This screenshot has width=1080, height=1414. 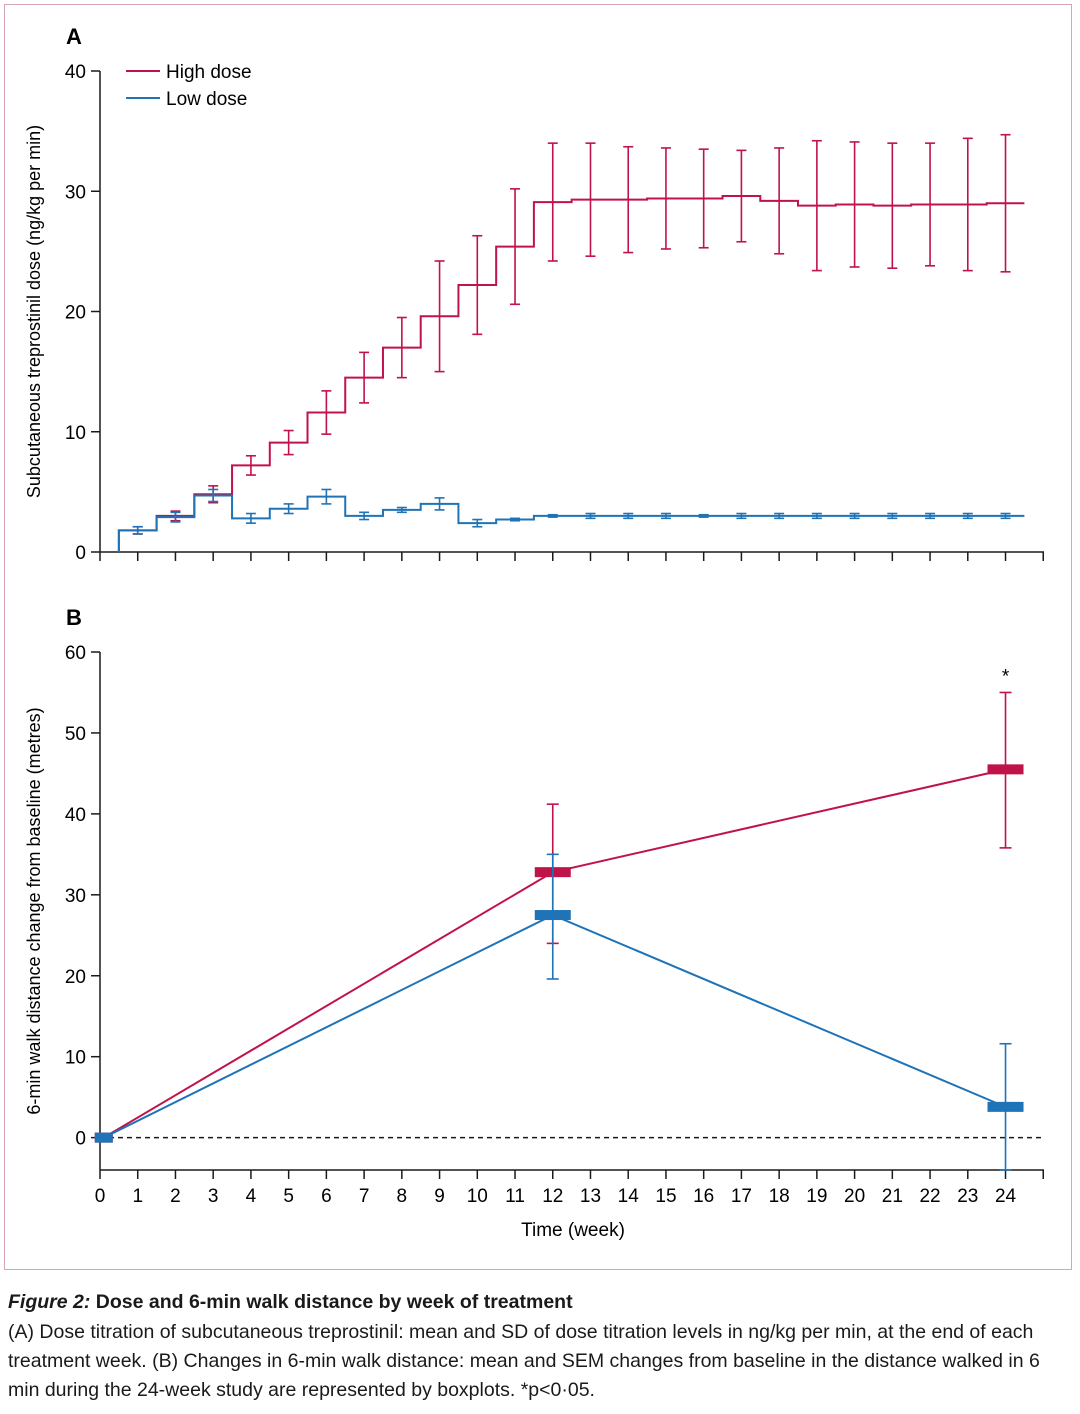 What do you see at coordinates (326, 1196) in the screenshot?
I see `panel-b-x-tick-label: 6` at bounding box center [326, 1196].